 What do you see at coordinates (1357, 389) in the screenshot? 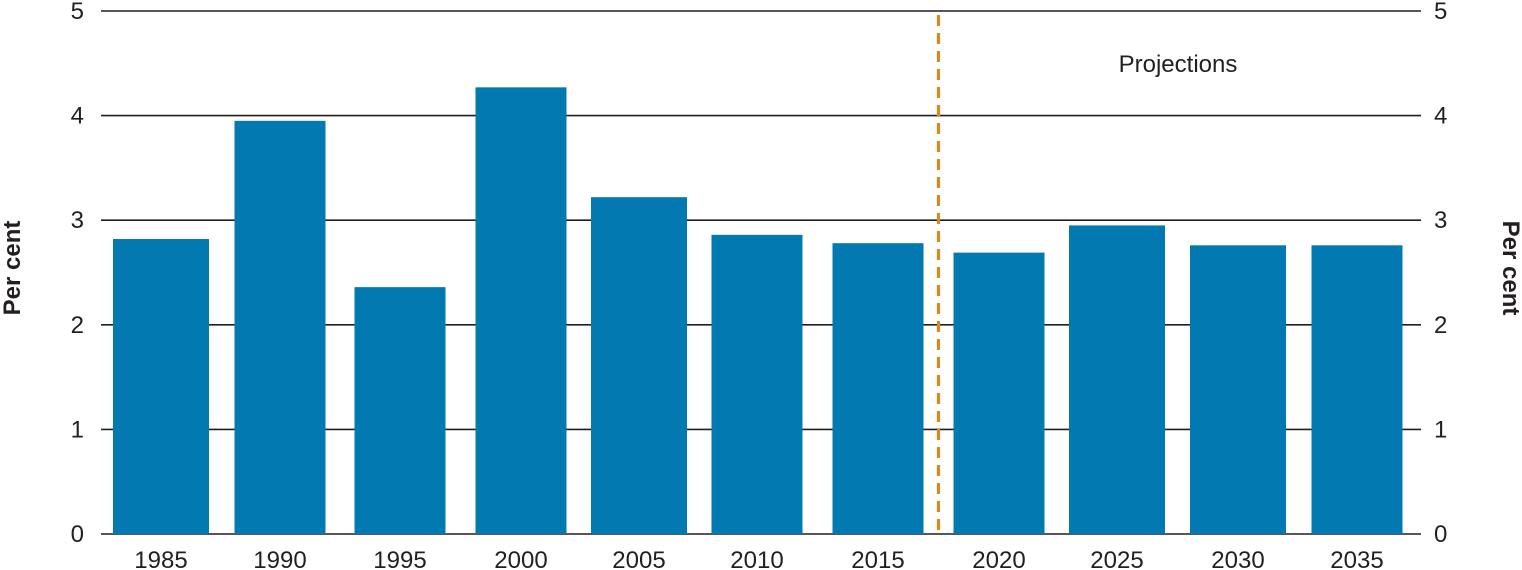
I see `bar-2035` at bounding box center [1357, 389].